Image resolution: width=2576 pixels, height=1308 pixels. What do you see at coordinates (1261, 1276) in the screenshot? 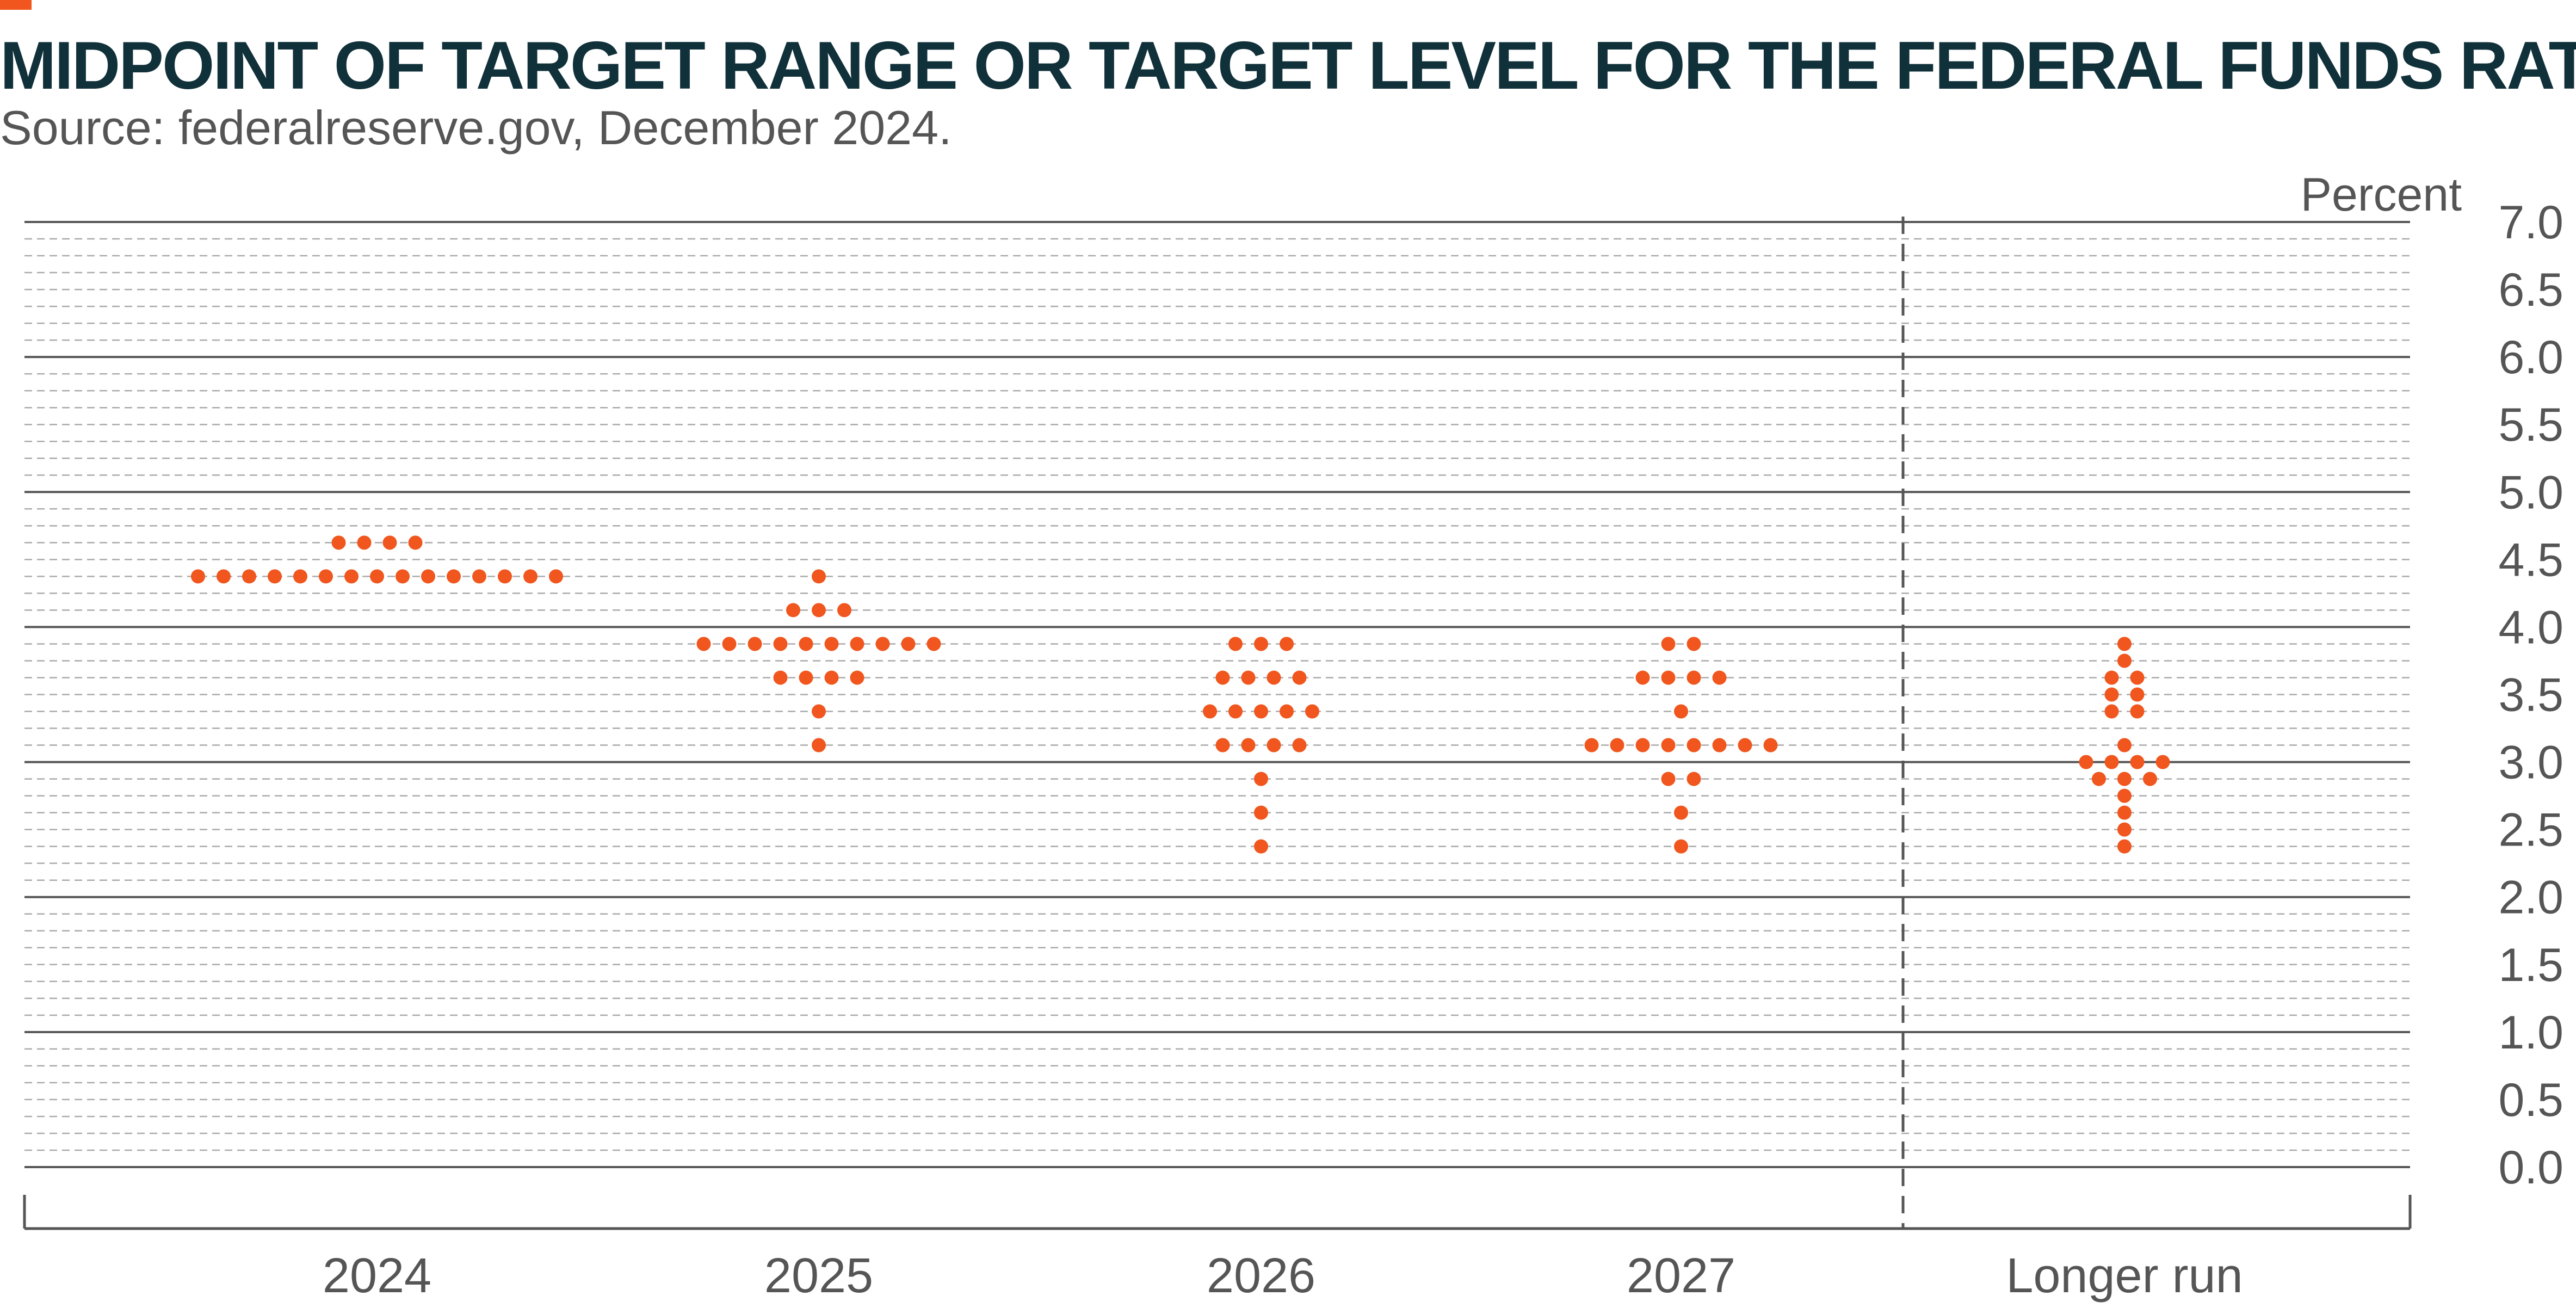
I see `x-category-label: 2026` at bounding box center [1261, 1276].